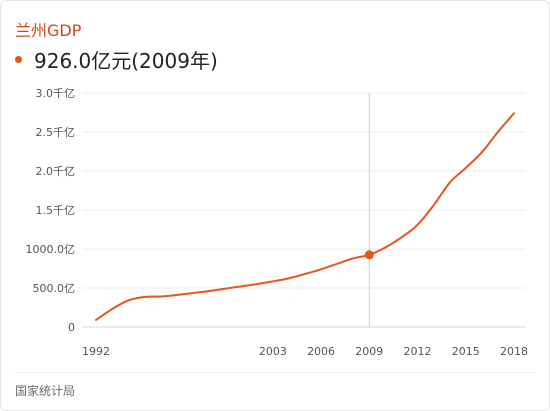 This screenshot has width=550, height=411. I want to click on current-value-row: 926.0亿元(2009年), so click(116, 59).